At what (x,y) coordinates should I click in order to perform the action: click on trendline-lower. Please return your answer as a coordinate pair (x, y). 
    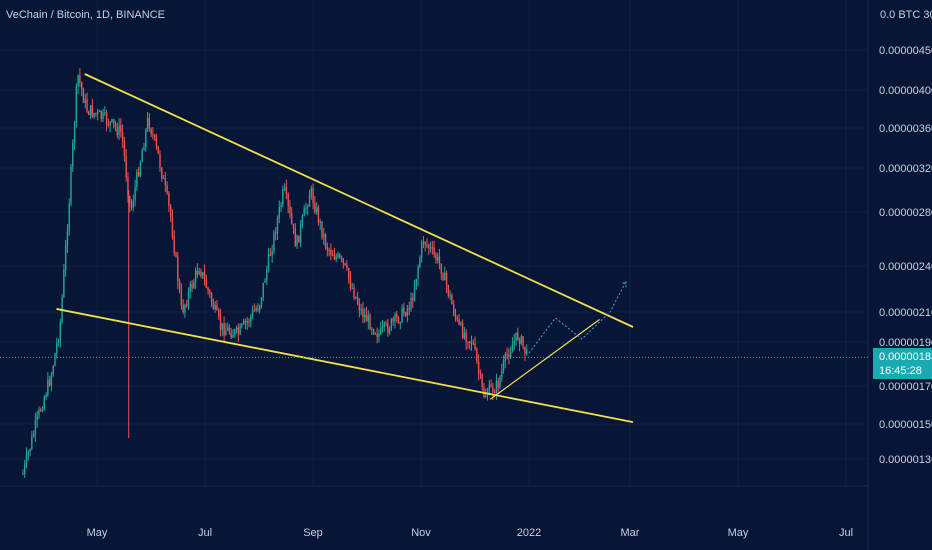
    Looking at the image, I should click on (345, 365).